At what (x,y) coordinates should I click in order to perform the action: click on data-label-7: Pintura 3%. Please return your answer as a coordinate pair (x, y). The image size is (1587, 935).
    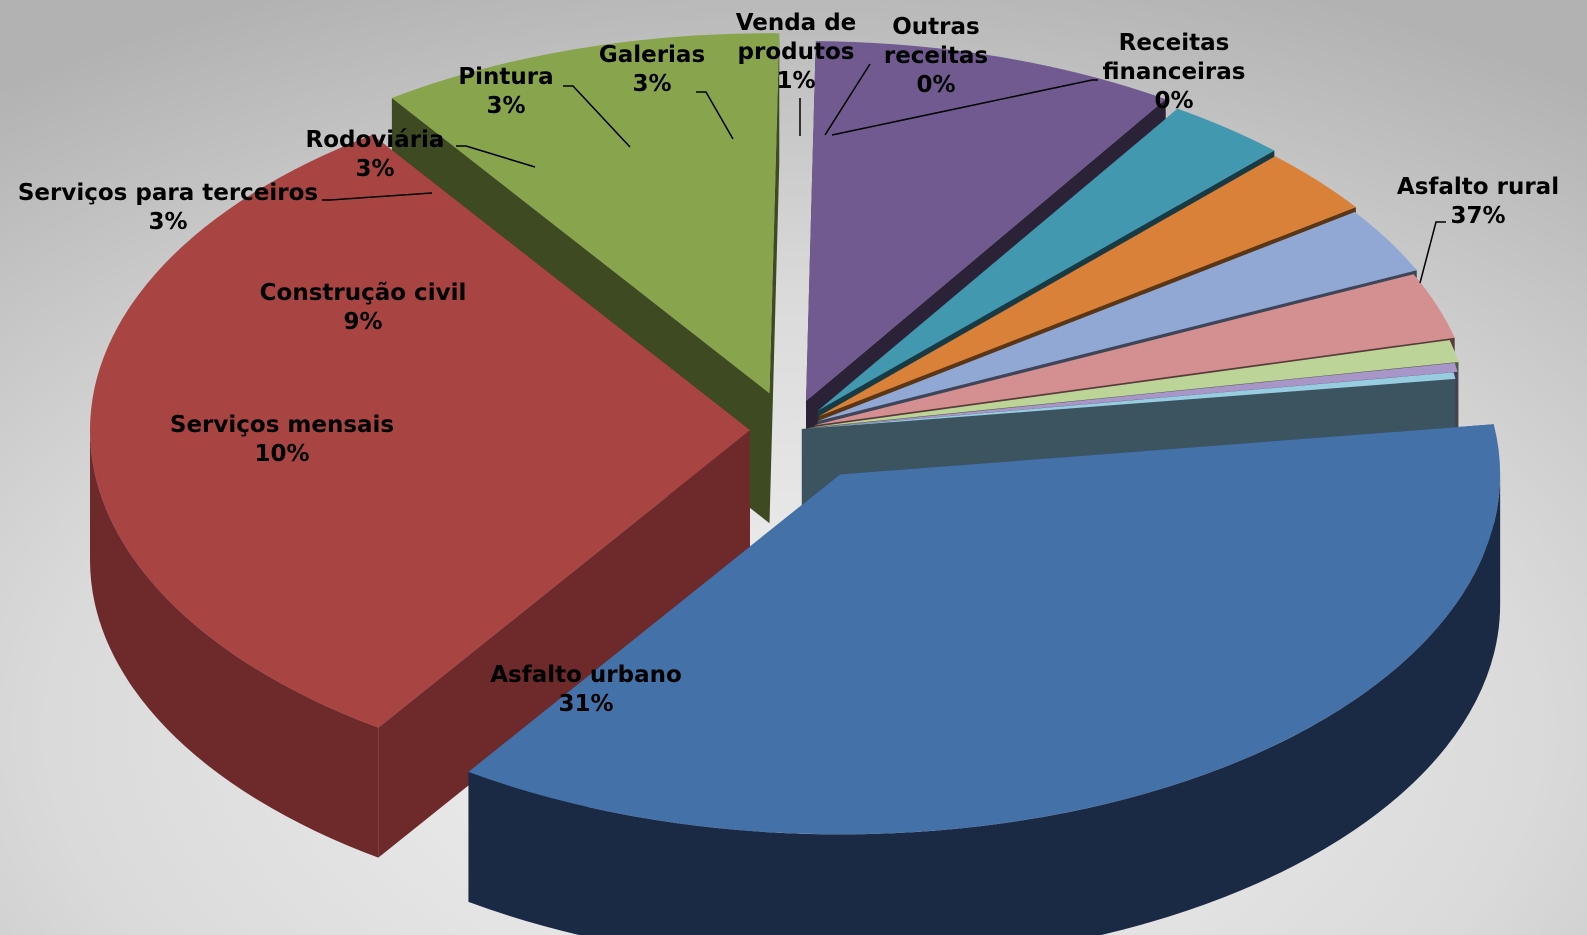
    Looking at the image, I should click on (505, 91).